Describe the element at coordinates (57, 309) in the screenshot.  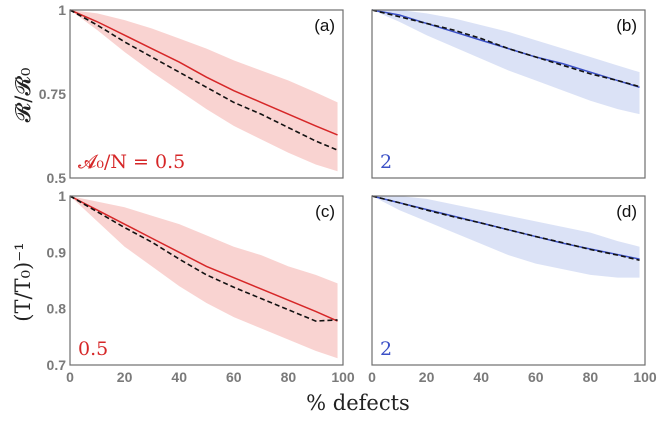
I see `y-tick-label: 0.8` at that location.